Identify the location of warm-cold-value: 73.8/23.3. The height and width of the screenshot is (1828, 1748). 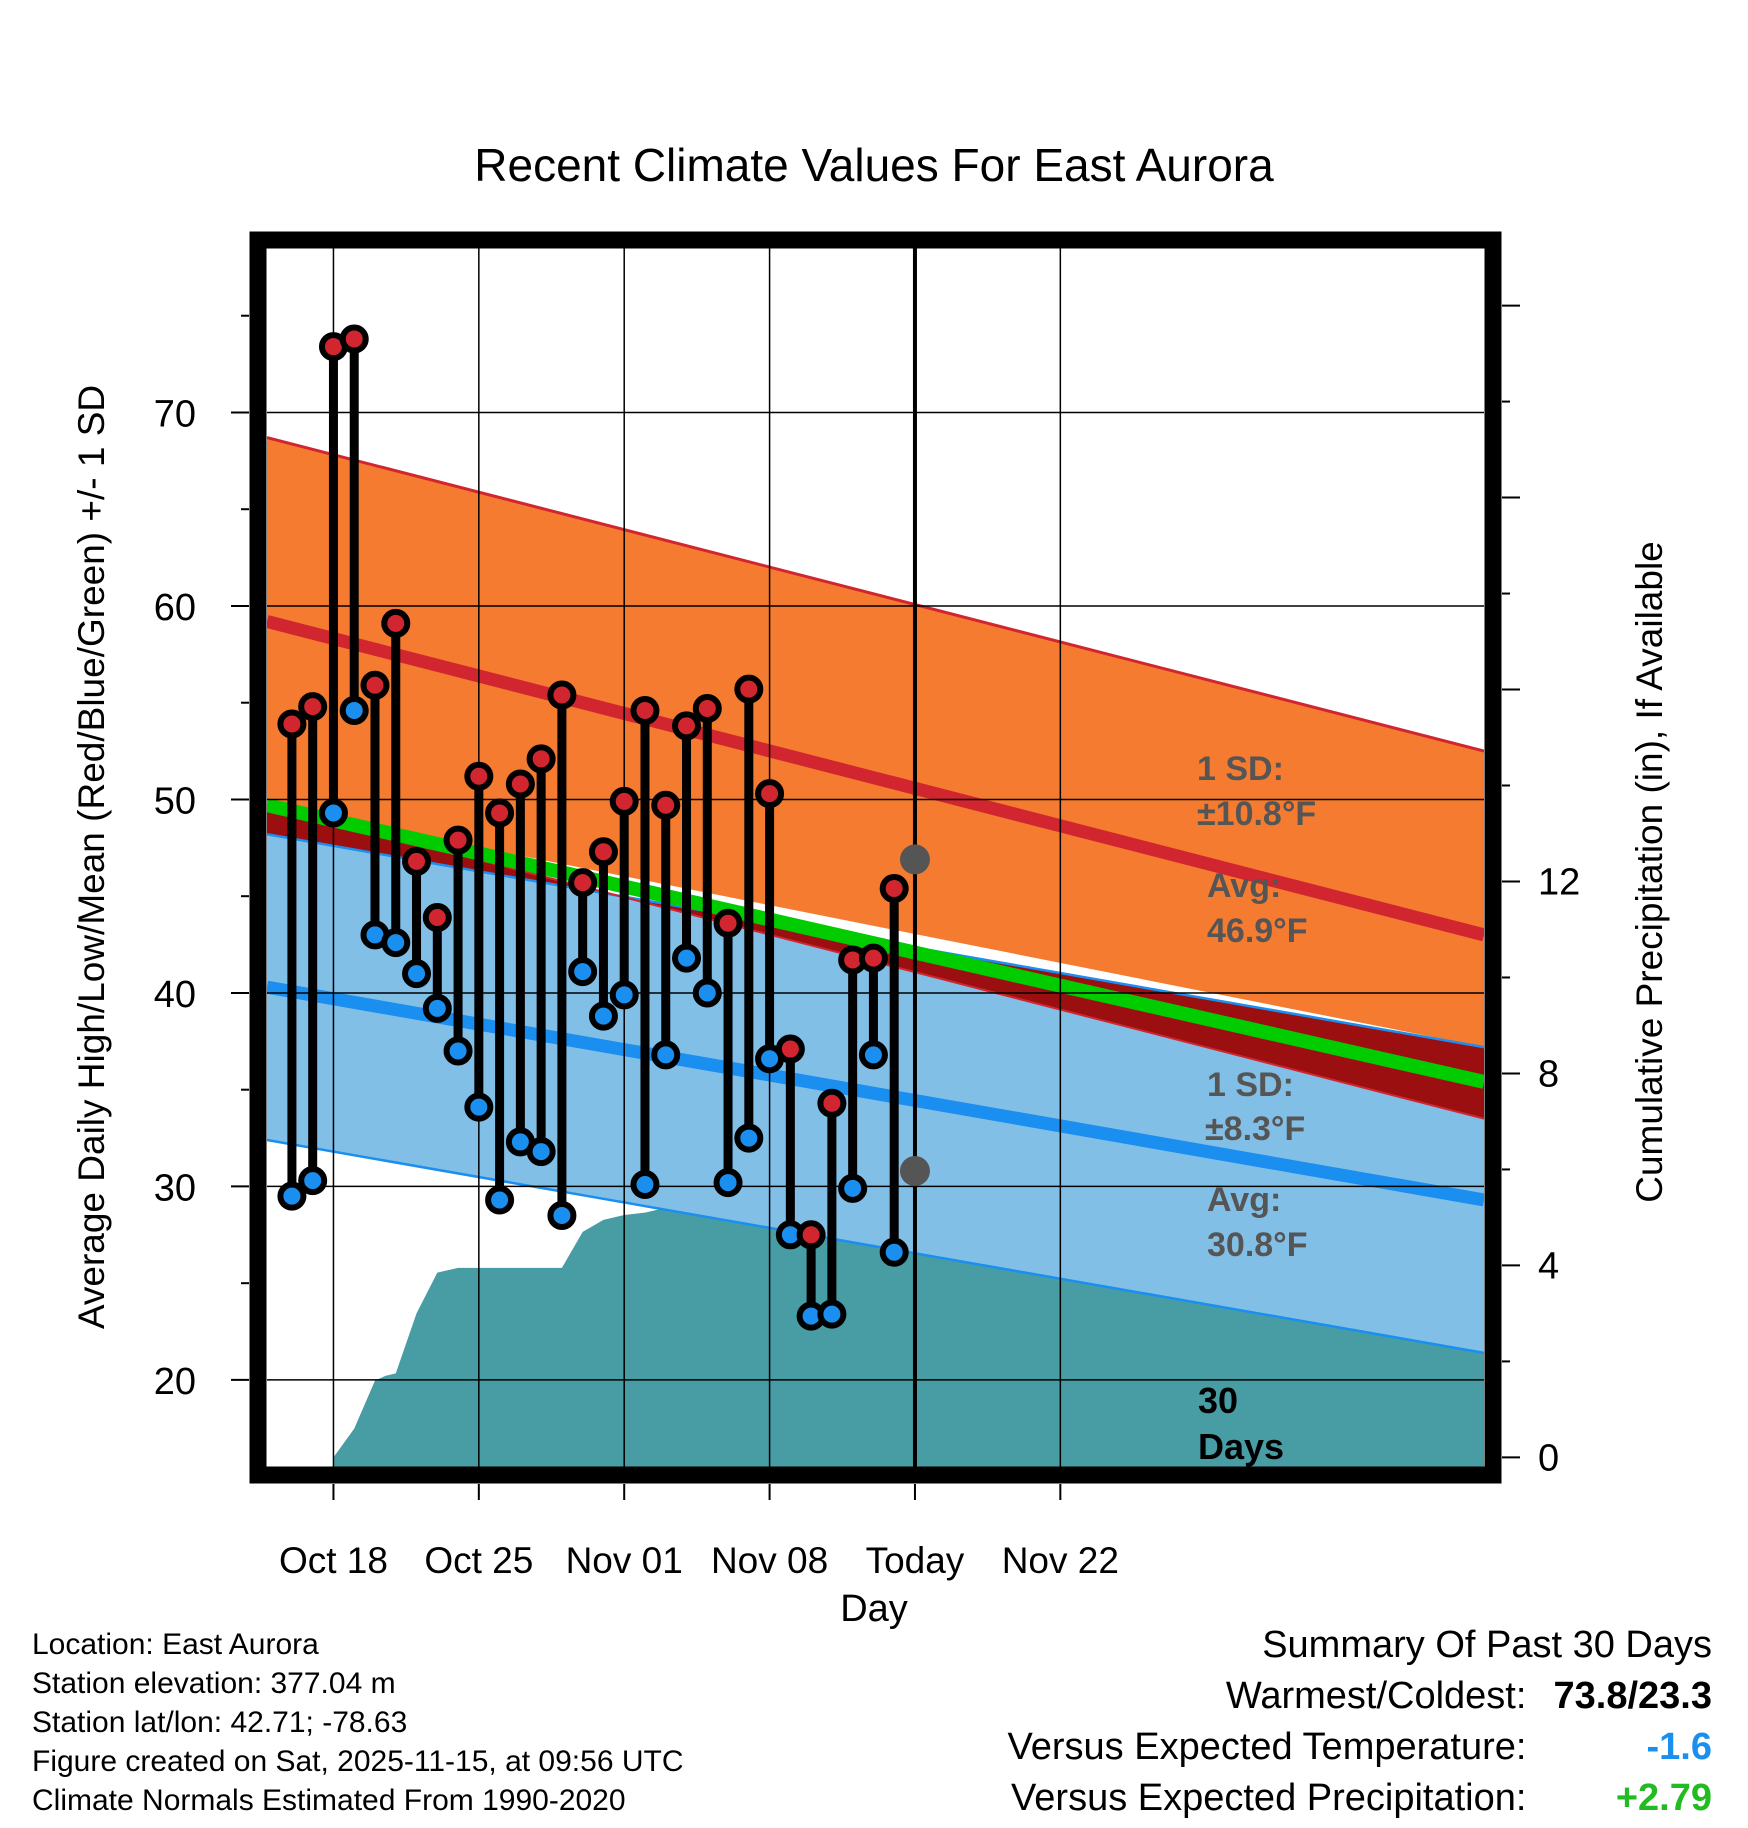
(1632, 1696).